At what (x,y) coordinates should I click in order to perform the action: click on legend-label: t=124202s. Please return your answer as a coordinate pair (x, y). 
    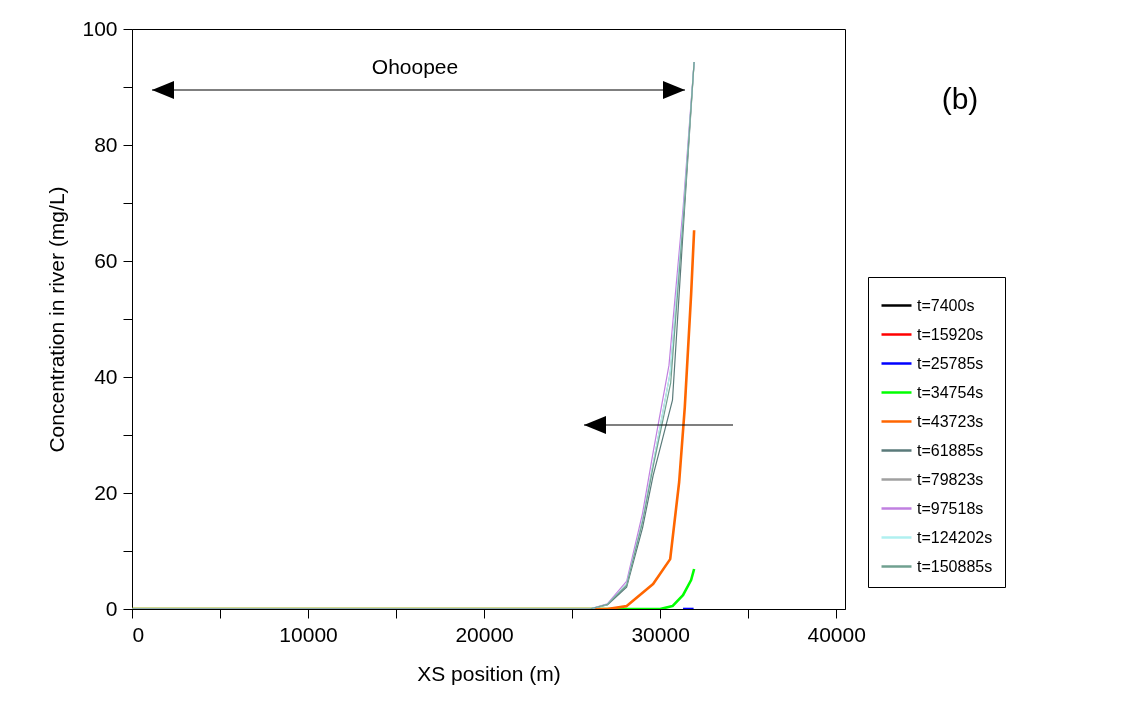
    Looking at the image, I should click on (955, 537).